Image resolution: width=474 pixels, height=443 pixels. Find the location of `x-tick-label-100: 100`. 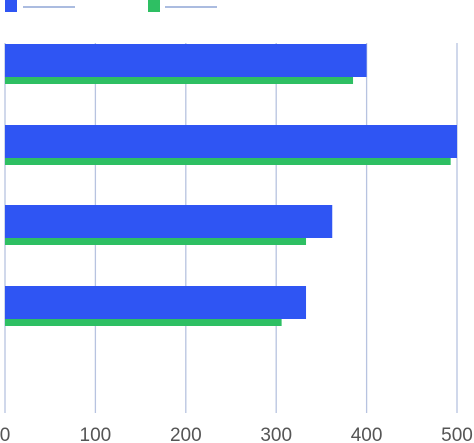

x-tick-label-100: 100 is located at coordinates (96, 434).